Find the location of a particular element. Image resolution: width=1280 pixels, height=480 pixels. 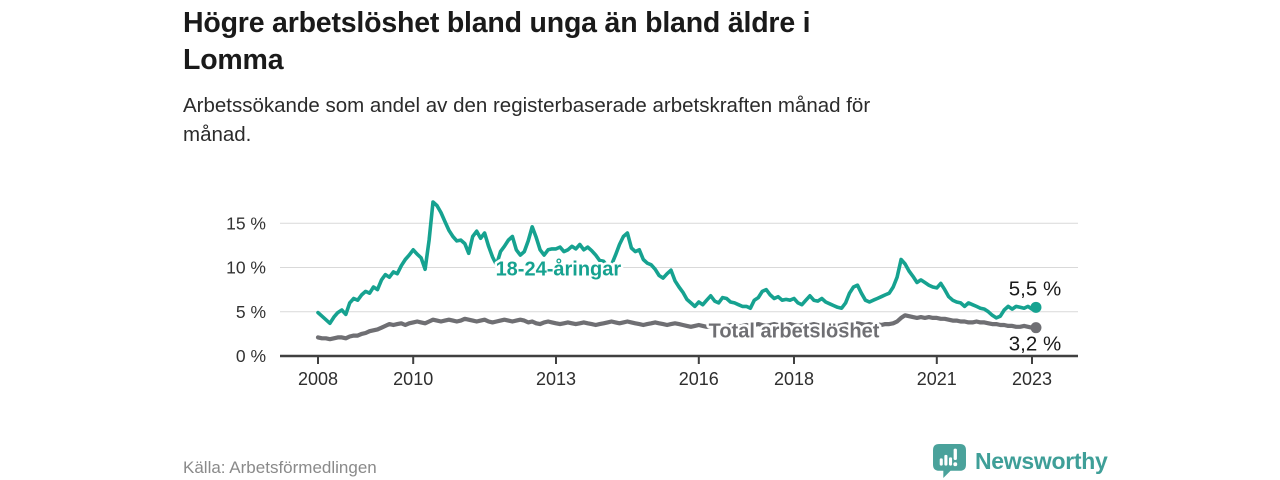

y-axis-tick-label: 15 % is located at coordinates (246, 223).